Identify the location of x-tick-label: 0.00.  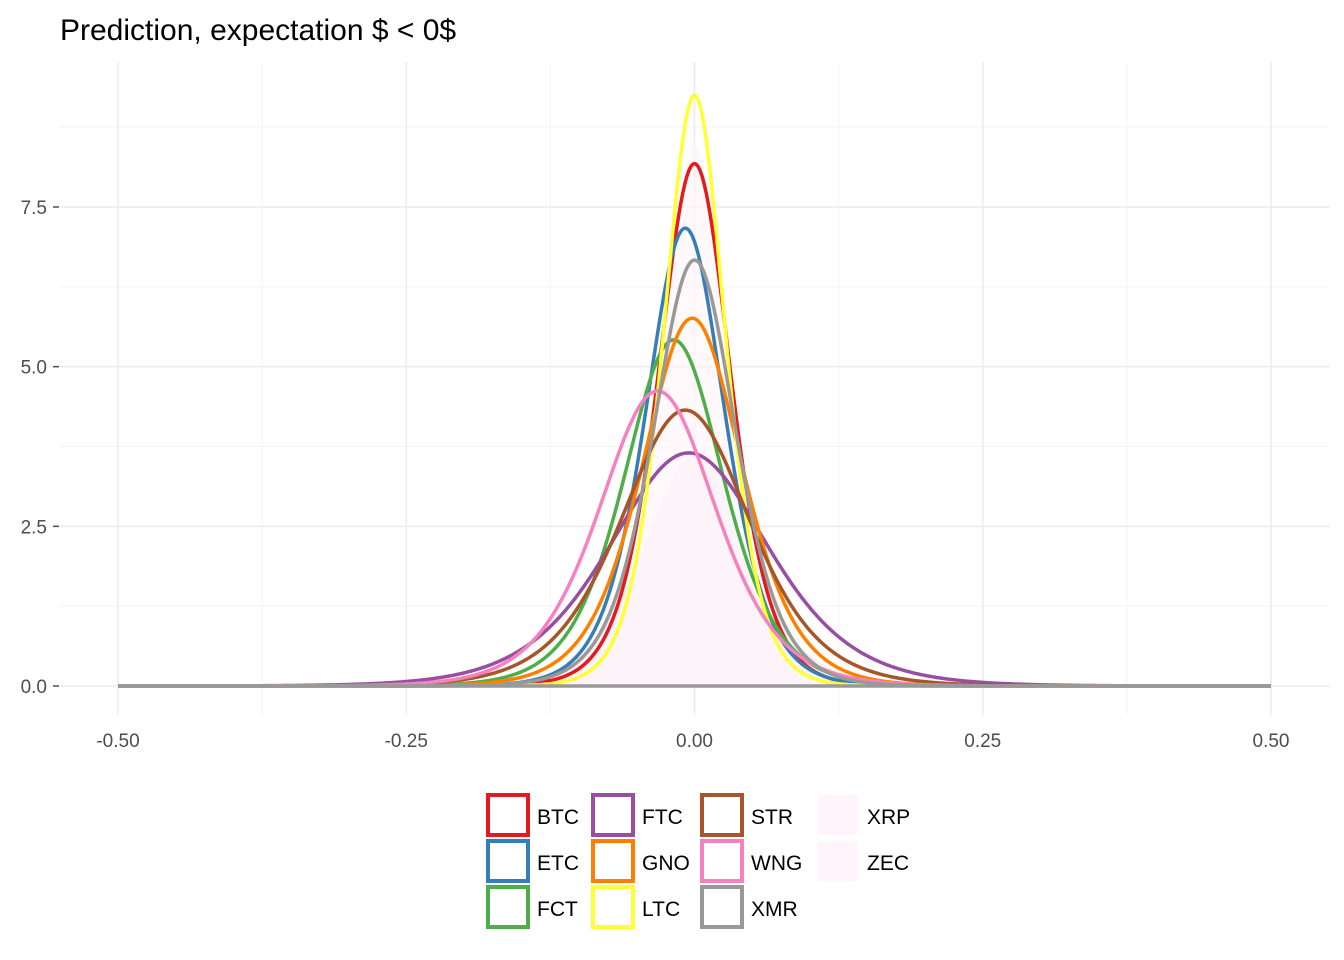
(694, 741).